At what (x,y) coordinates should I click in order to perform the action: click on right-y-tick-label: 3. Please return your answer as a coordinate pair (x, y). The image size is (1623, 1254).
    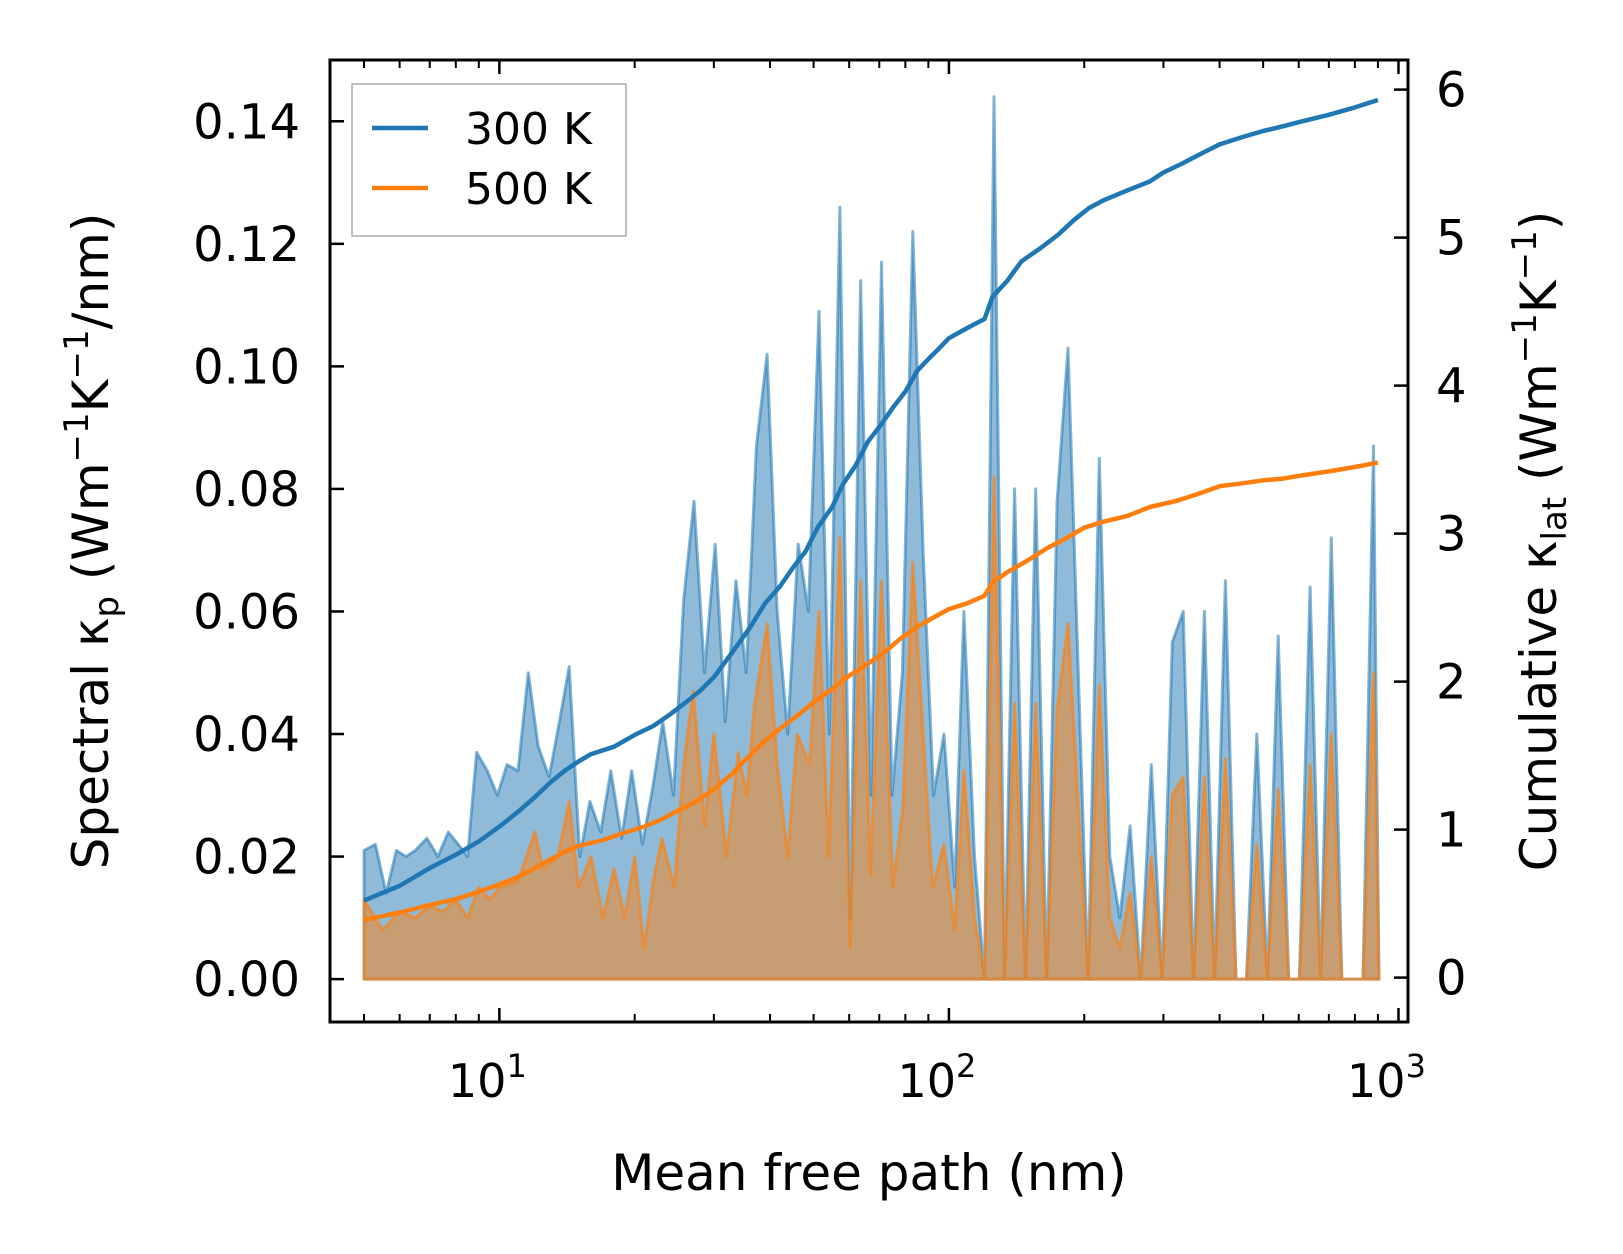
    Looking at the image, I should click on (1451, 535).